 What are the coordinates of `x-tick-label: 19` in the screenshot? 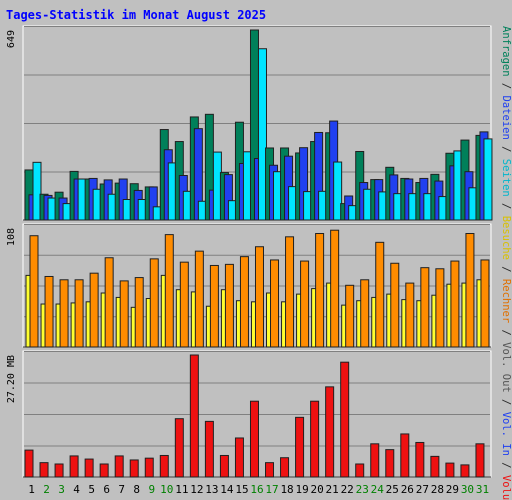 It's located at (301, 489).